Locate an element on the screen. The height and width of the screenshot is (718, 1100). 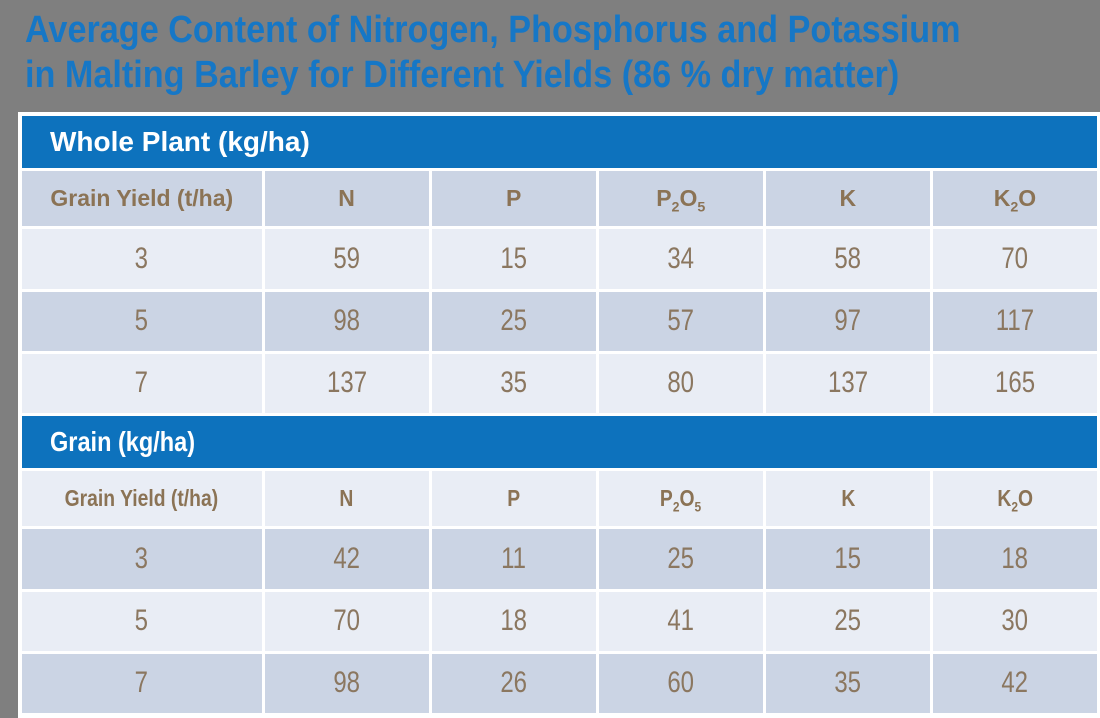
table-row: 7 137 35 80 137 165 is located at coordinates (559, 383).